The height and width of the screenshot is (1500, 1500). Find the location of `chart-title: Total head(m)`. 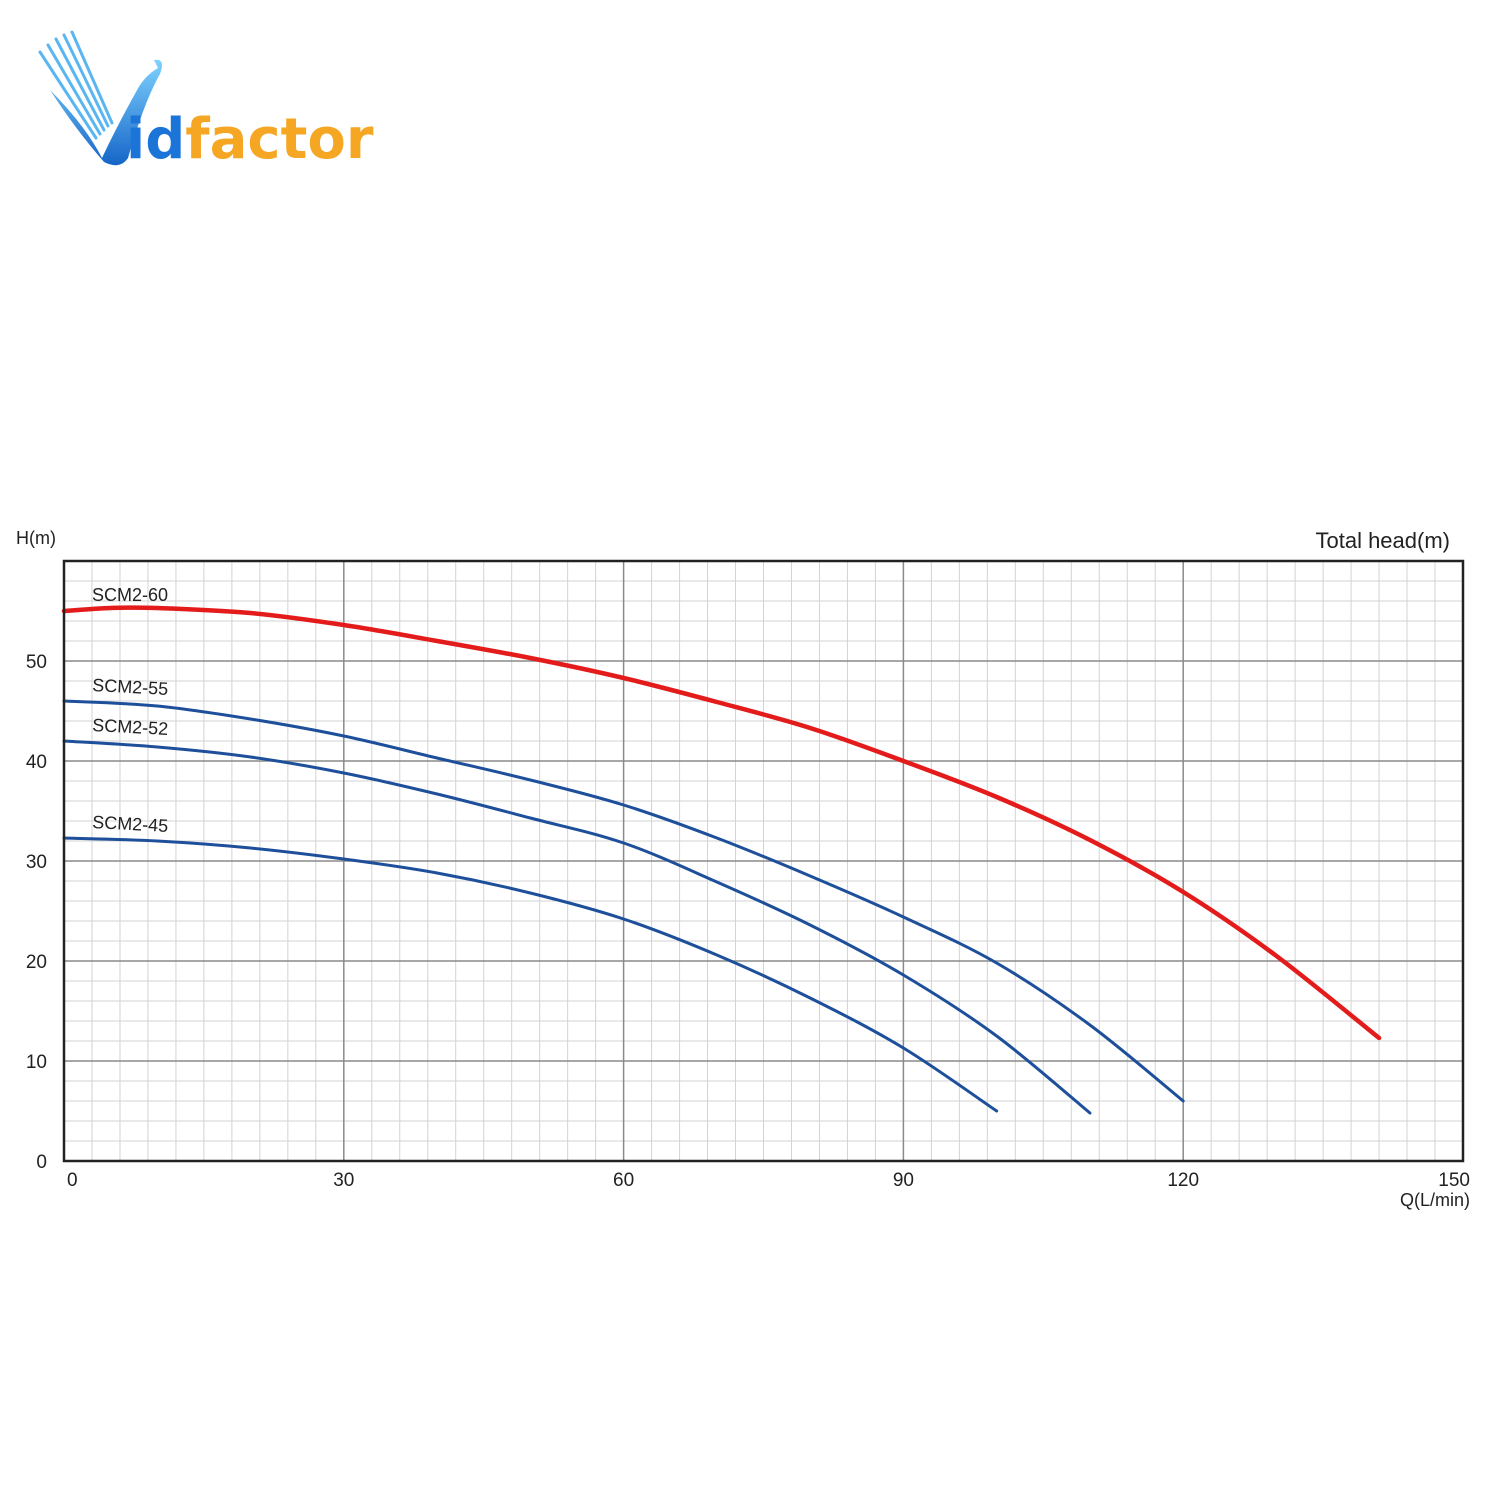

chart-title: Total head(m) is located at coordinates (1382, 540).